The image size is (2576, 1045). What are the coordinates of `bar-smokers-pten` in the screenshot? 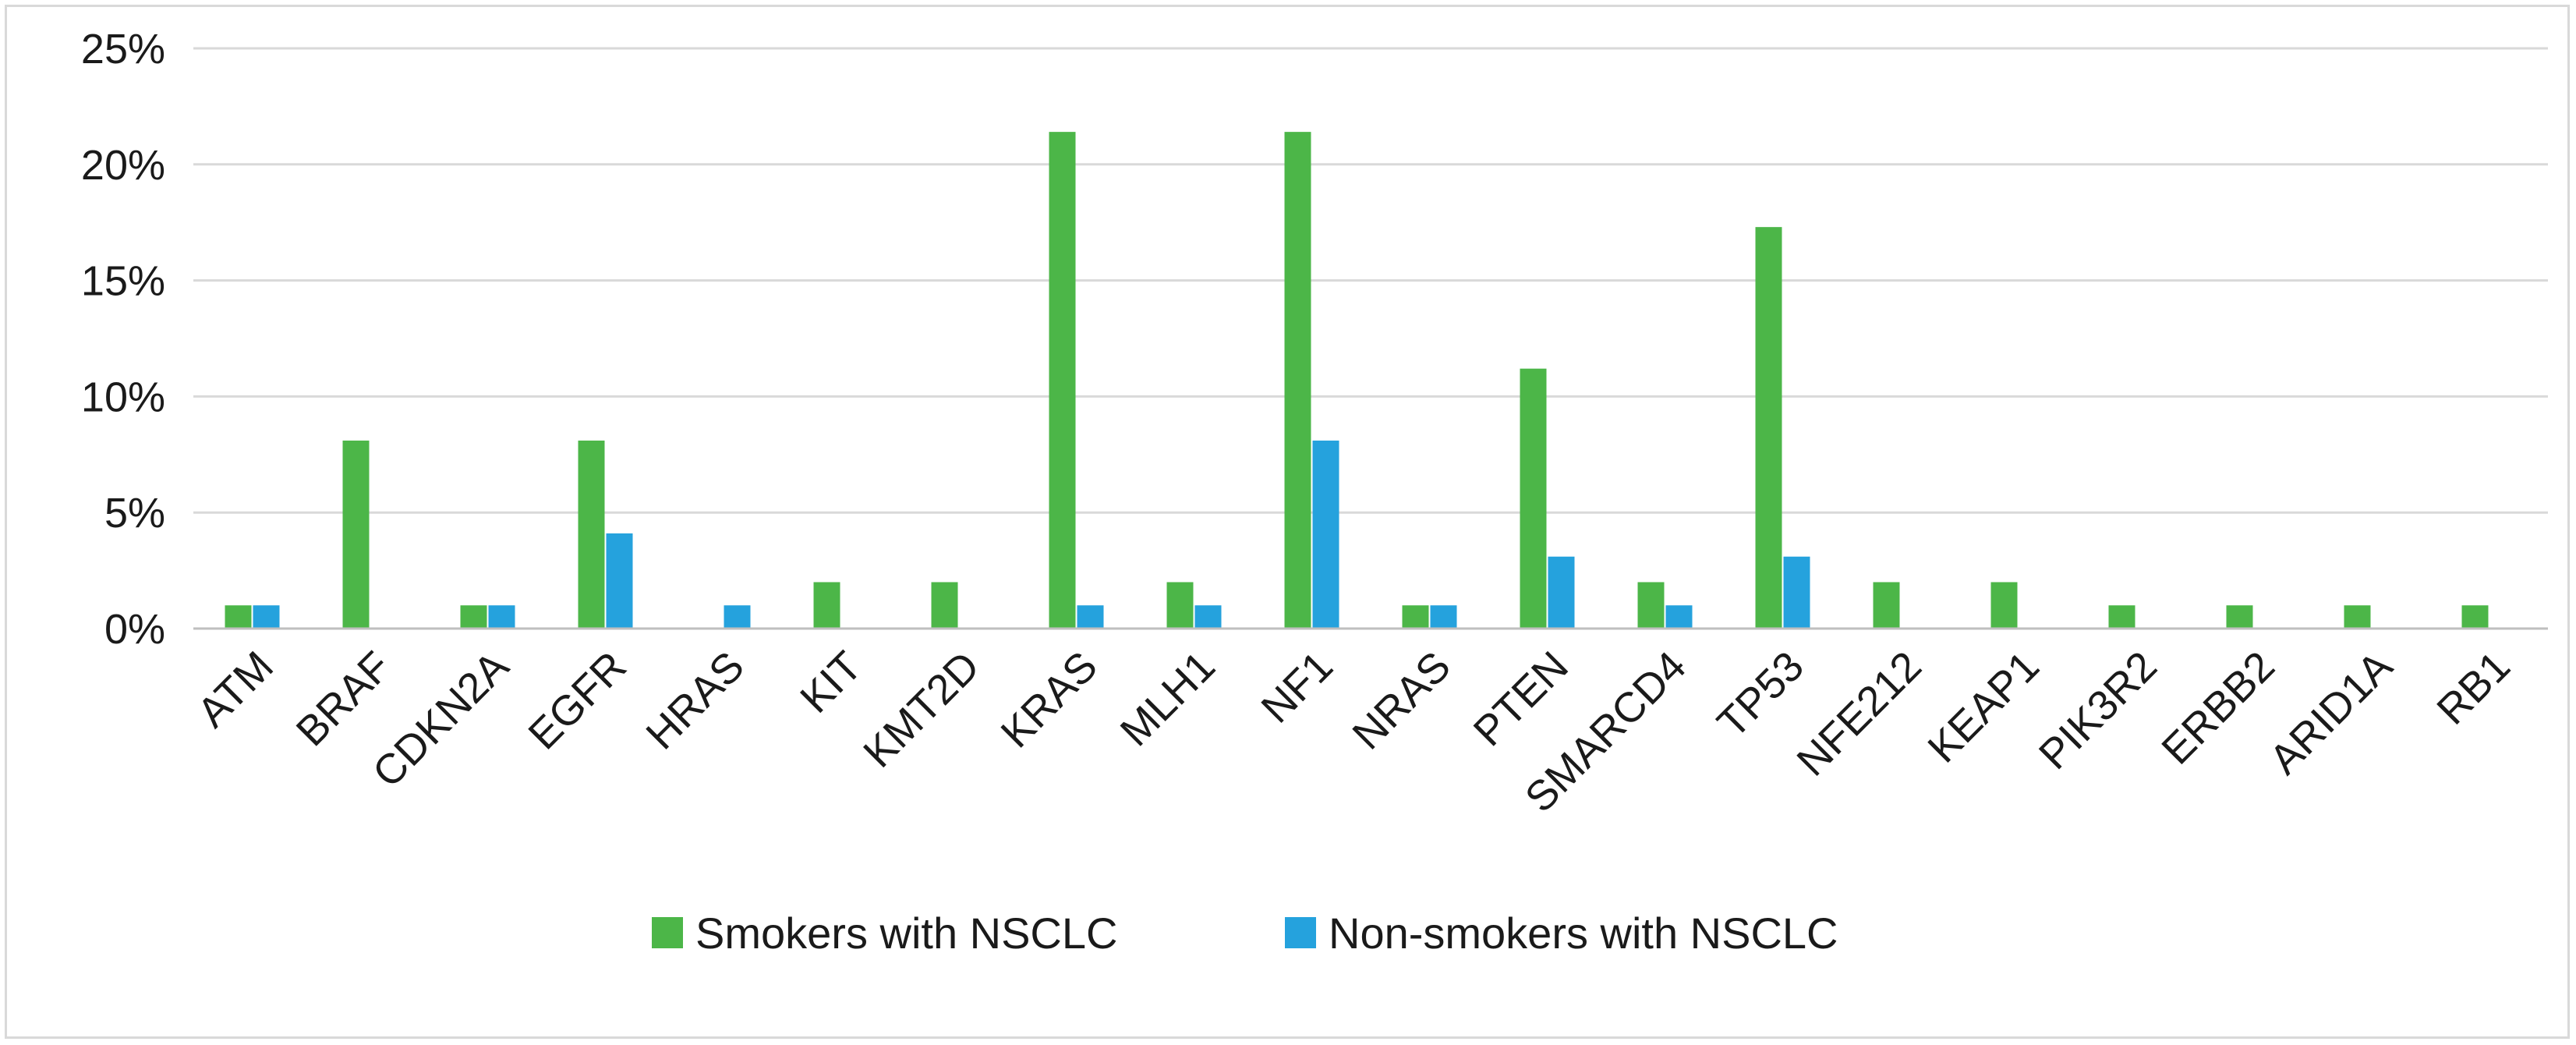 It's located at (1533, 498).